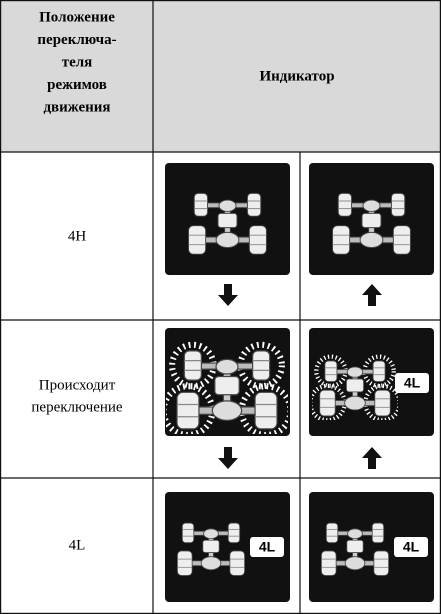 This screenshot has height=614, width=441. What do you see at coordinates (76, 40) in the screenshot?
I see `position-header: переключа-` at bounding box center [76, 40].